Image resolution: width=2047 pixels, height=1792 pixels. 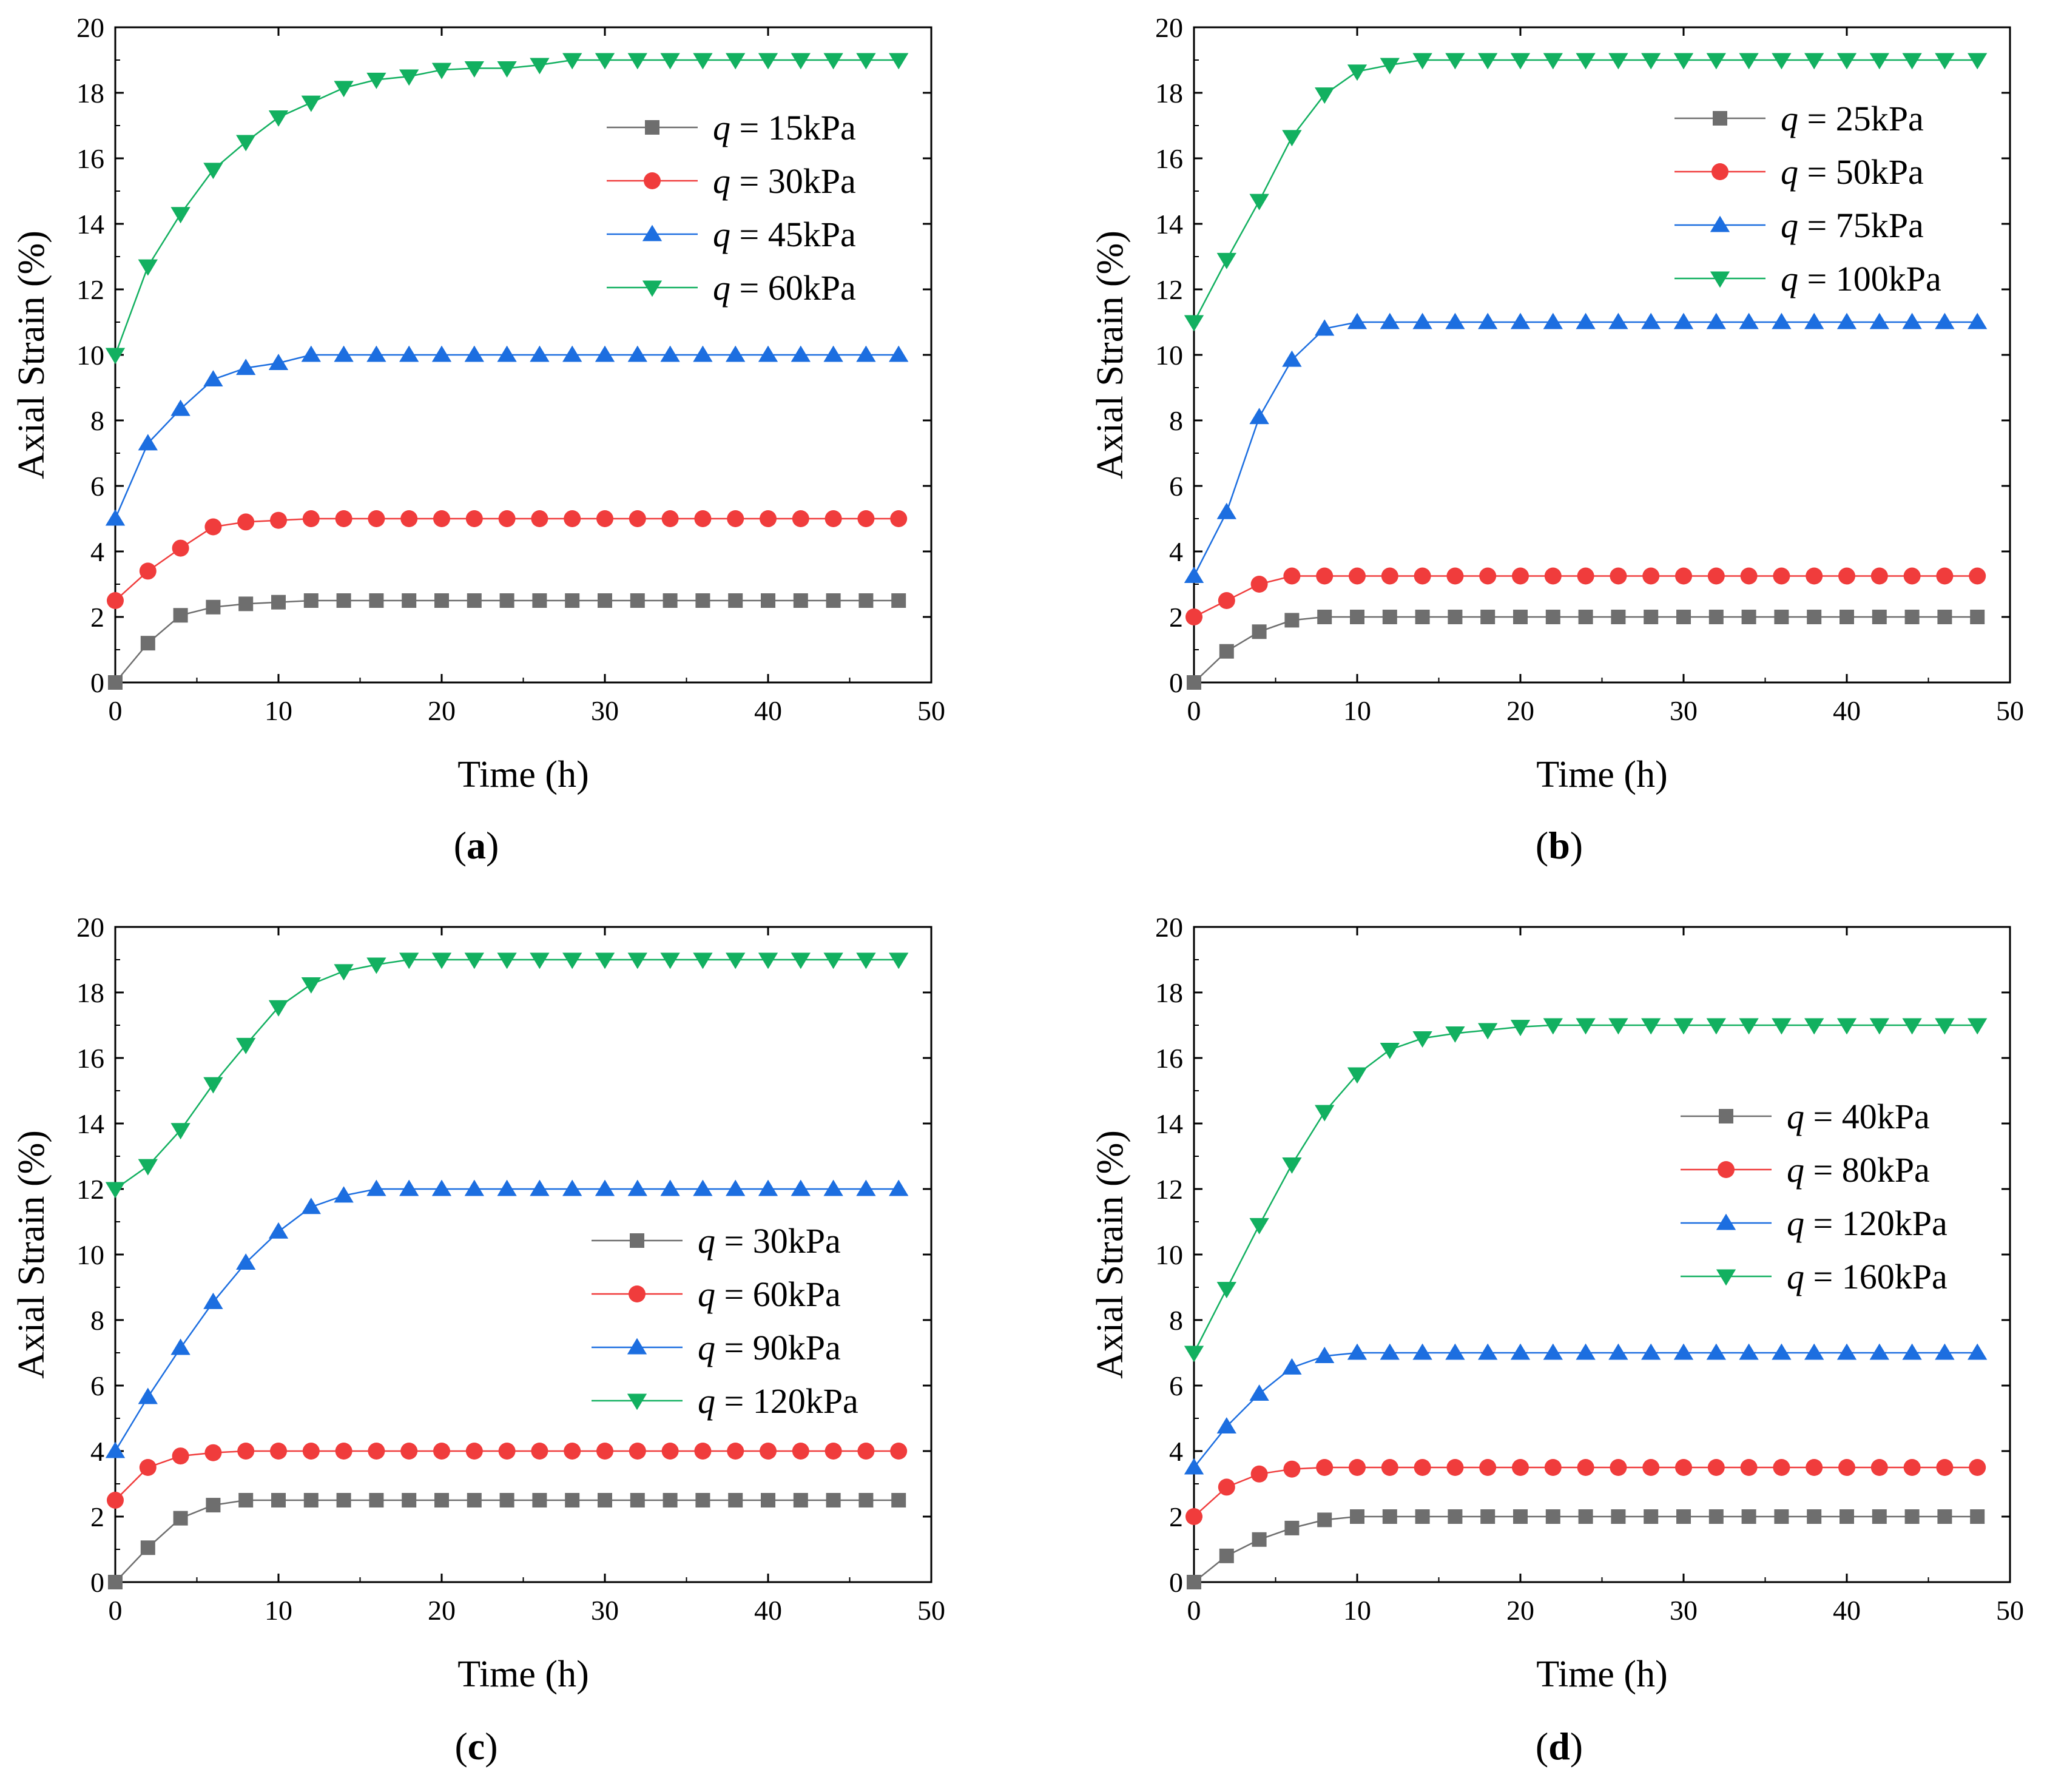 What do you see at coordinates (97, 1451) in the screenshot?
I see `y-tick-label: 4` at bounding box center [97, 1451].